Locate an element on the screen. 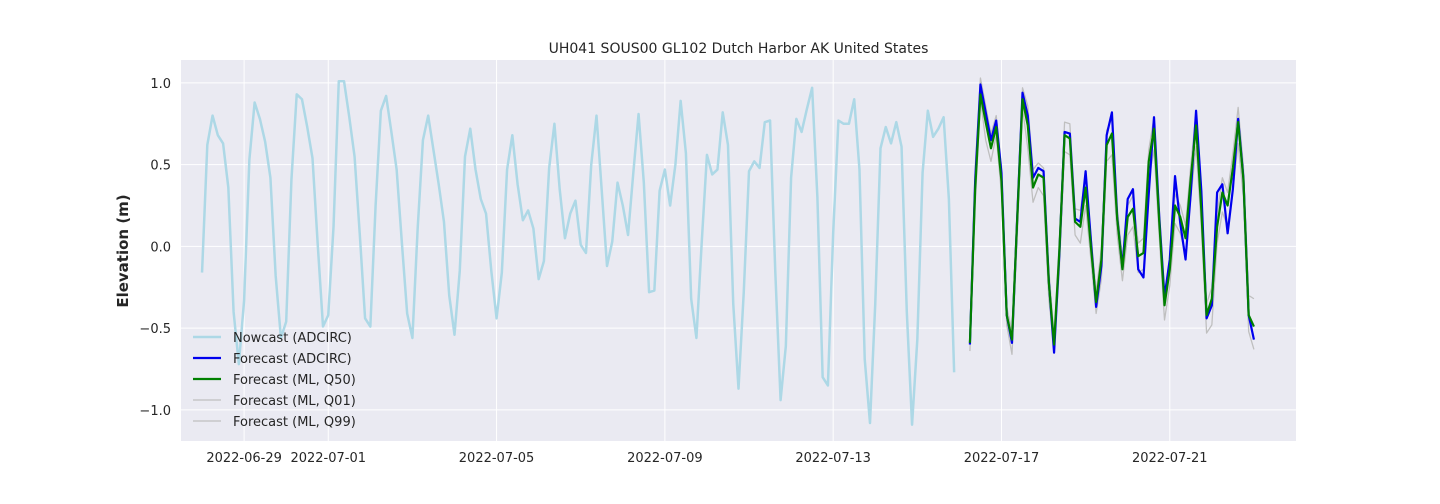 The image size is (1440, 504). y-tick-label: 1.0 is located at coordinates (160, 84).